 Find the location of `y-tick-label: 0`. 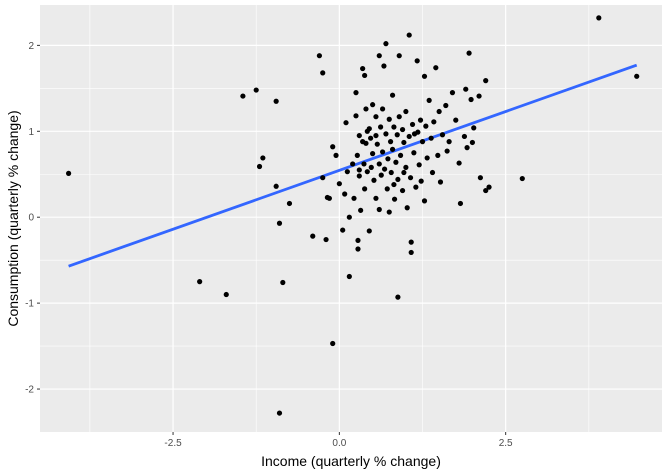

y-tick-label: 0 is located at coordinates (31, 218).